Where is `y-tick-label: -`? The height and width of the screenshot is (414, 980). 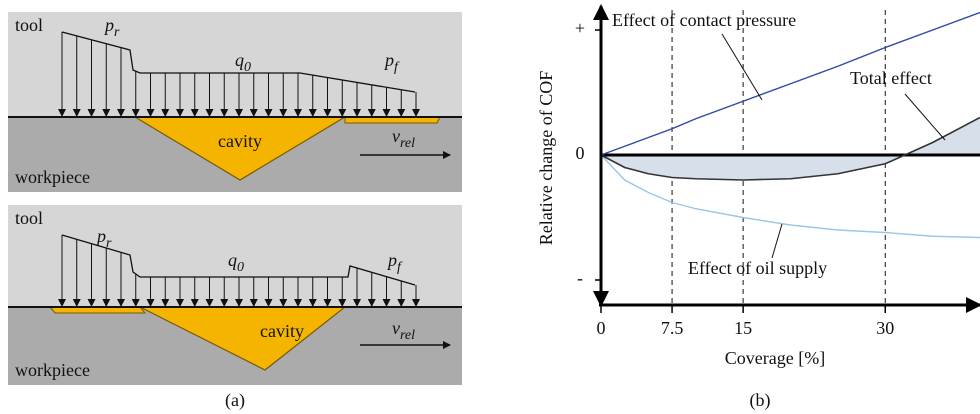
y-tick-label: - is located at coordinates (580, 278).